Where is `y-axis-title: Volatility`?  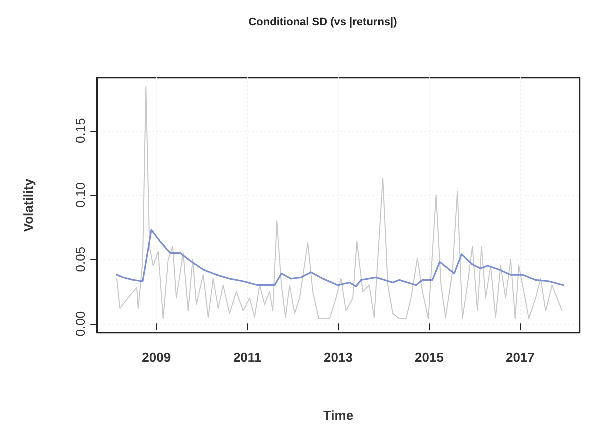 y-axis-title: Volatility is located at coordinates (28, 205).